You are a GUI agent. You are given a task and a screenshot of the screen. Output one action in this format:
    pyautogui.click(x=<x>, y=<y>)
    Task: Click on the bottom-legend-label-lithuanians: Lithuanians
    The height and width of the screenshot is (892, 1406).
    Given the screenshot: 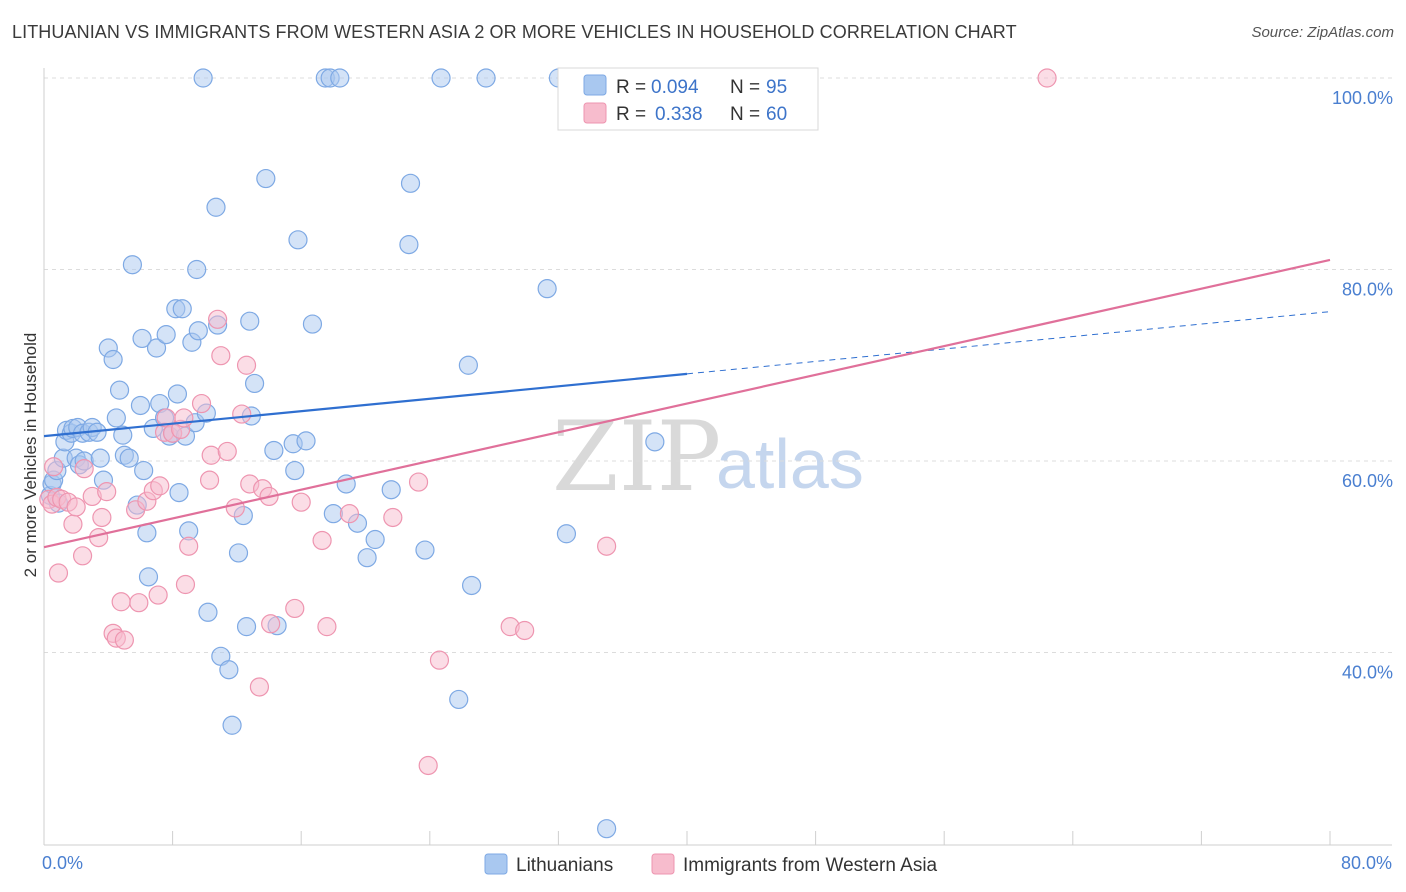 What is the action you would take?
    pyautogui.click(x=564, y=865)
    